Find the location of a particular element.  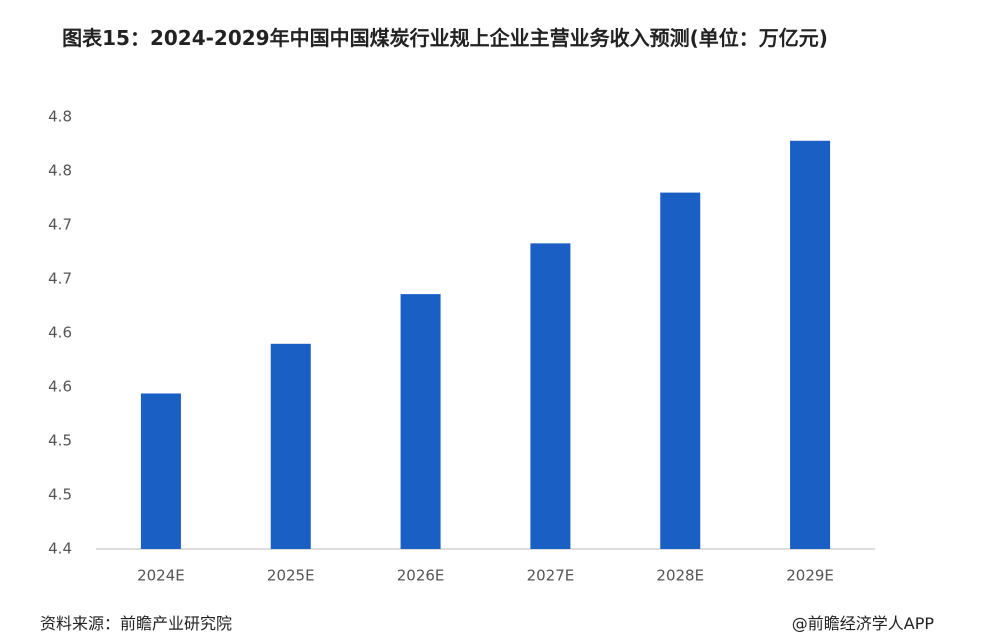

brand-note: @前瞻经济学人APP is located at coordinates (862, 623).